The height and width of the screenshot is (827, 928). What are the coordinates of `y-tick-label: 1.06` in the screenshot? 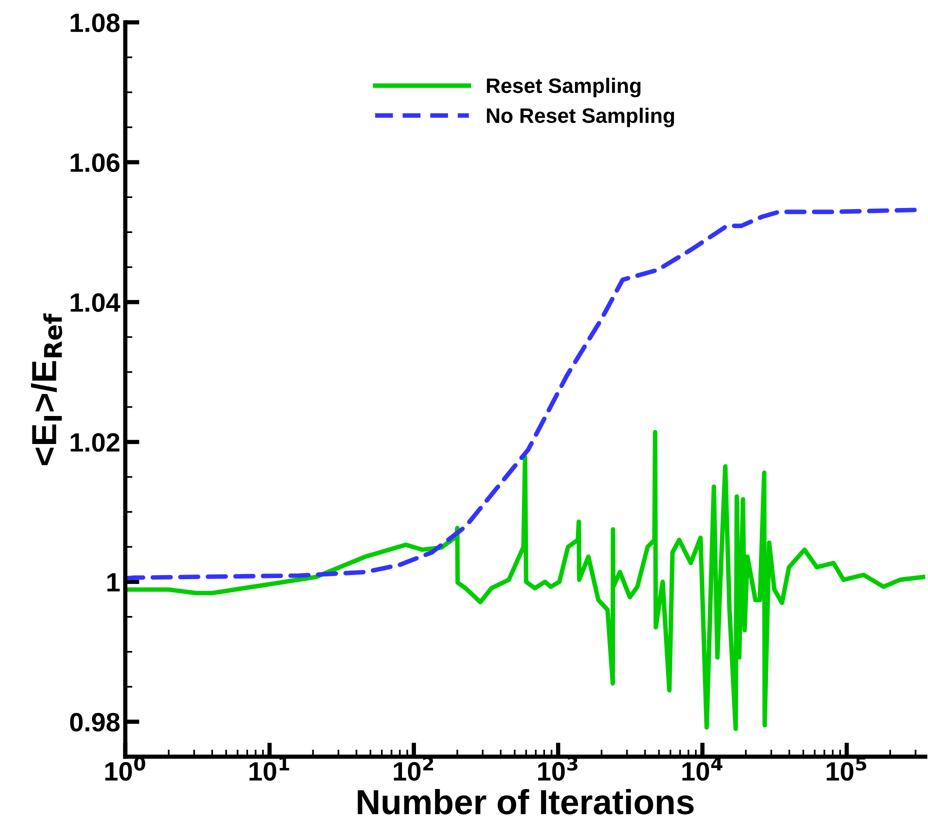 It's located at (95, 162).